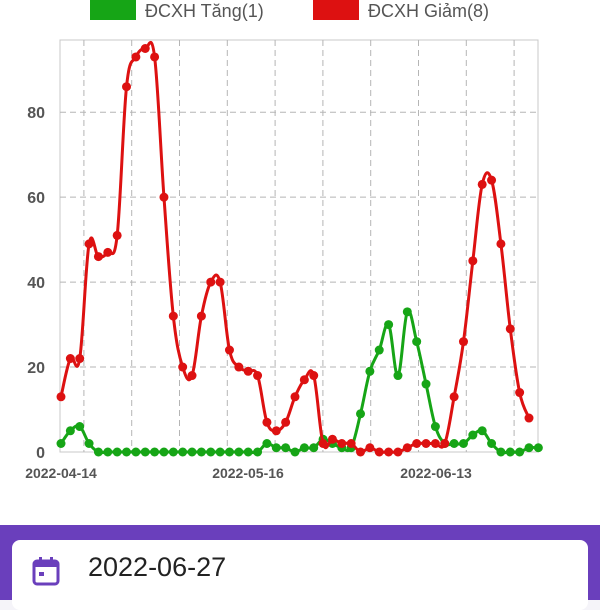 The image size is (600, 610). Describe the element at coordinates (46, 573) in the screenshot. I see `calendar-icon` at that location.